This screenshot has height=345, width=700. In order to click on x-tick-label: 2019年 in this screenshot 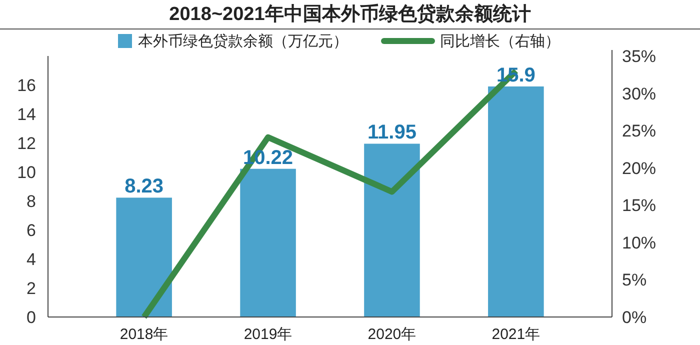, I will do `click(268, 334)`.